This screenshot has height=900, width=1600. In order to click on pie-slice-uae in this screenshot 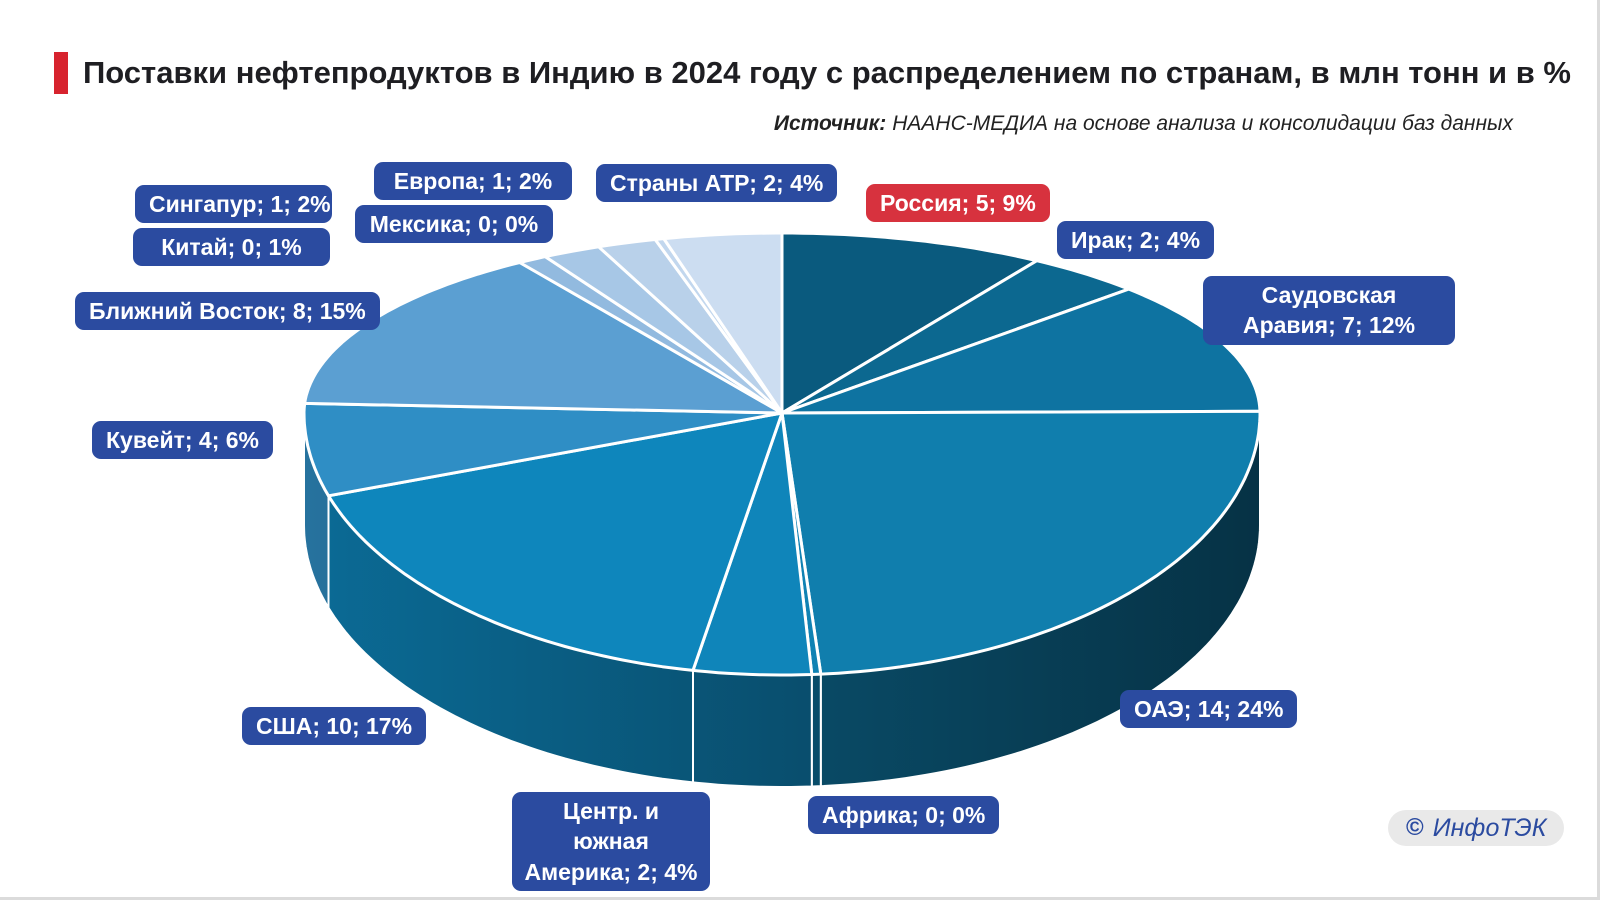, I will do `click(1021, 542)`.